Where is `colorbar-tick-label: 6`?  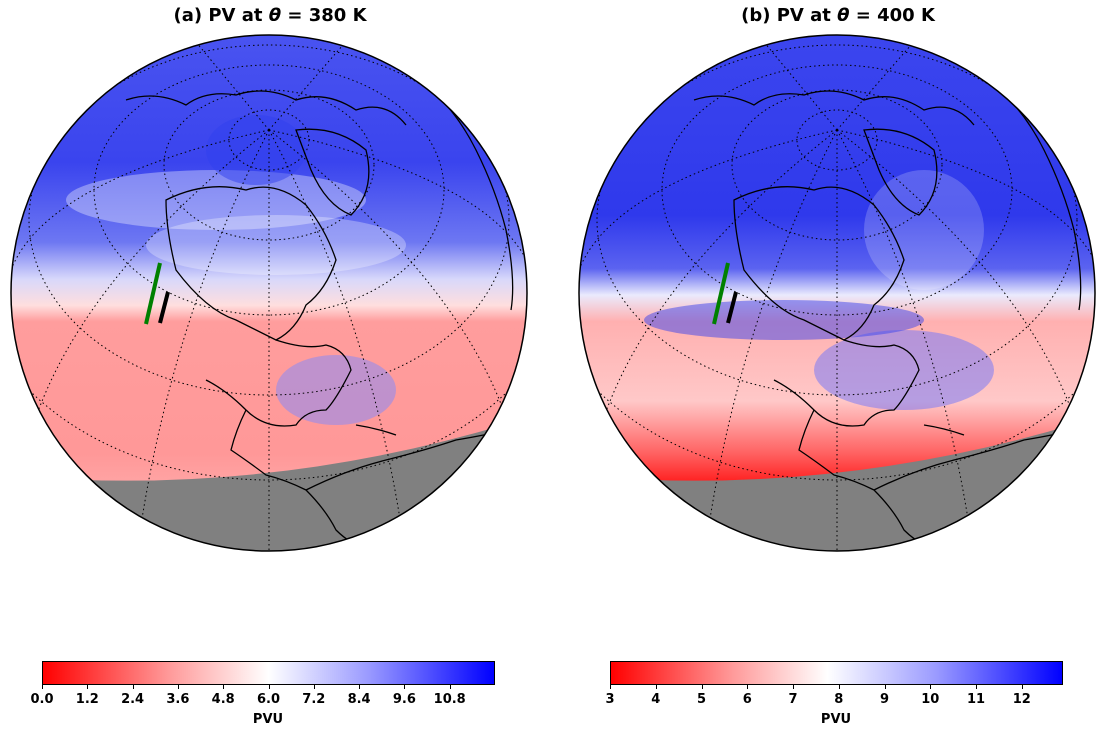 colorbar-tick-label: 6 is located at coordinates (747, 699).